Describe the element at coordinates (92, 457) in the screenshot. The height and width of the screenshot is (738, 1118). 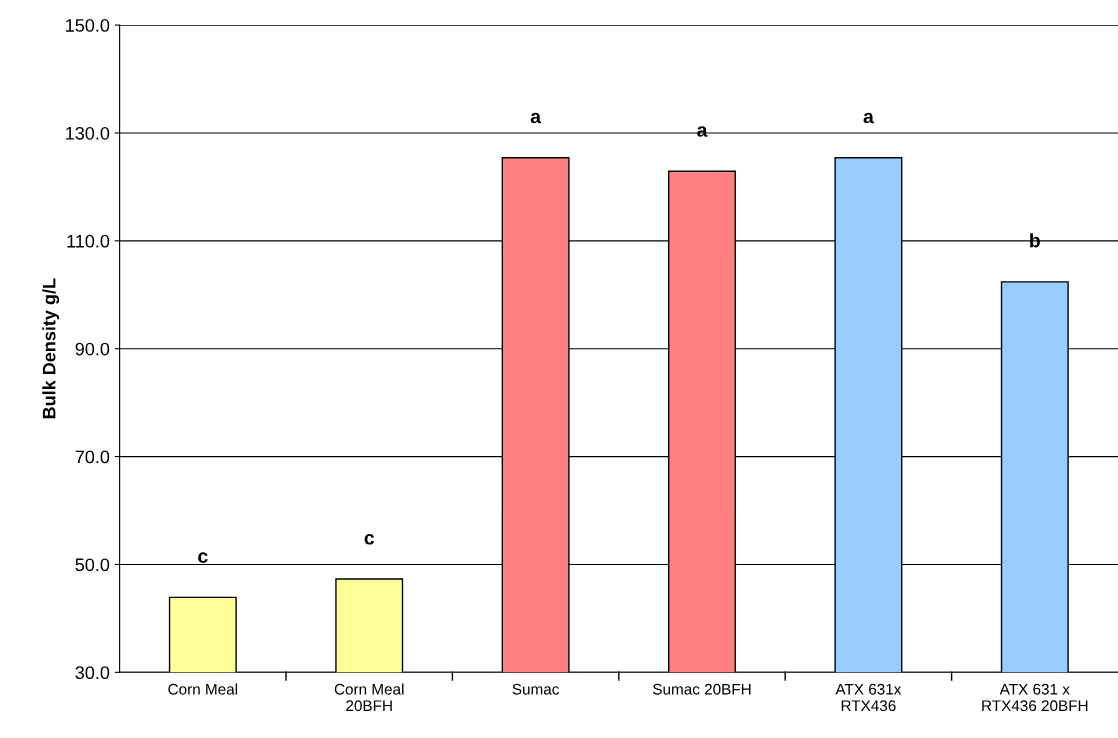
I see `y-tick-label: 70.0` at that location.